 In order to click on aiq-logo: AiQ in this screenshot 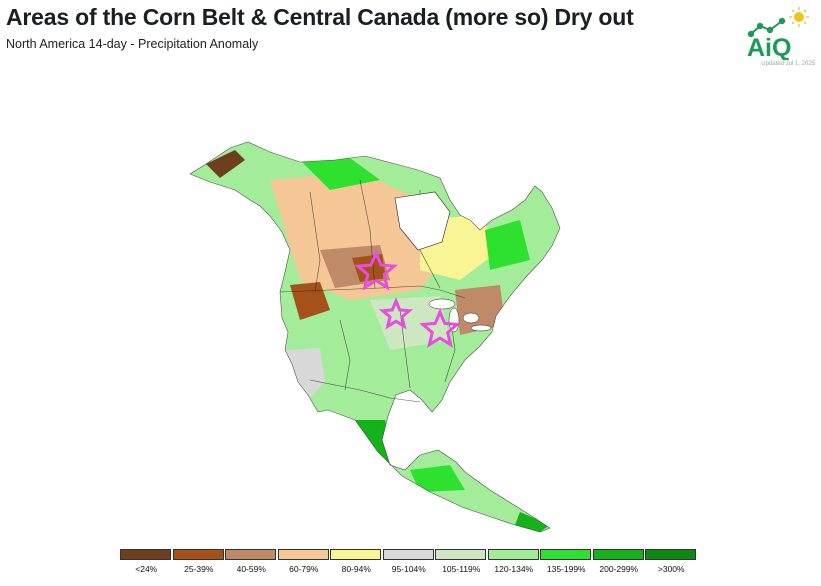, I will do `click(778, 33)`.